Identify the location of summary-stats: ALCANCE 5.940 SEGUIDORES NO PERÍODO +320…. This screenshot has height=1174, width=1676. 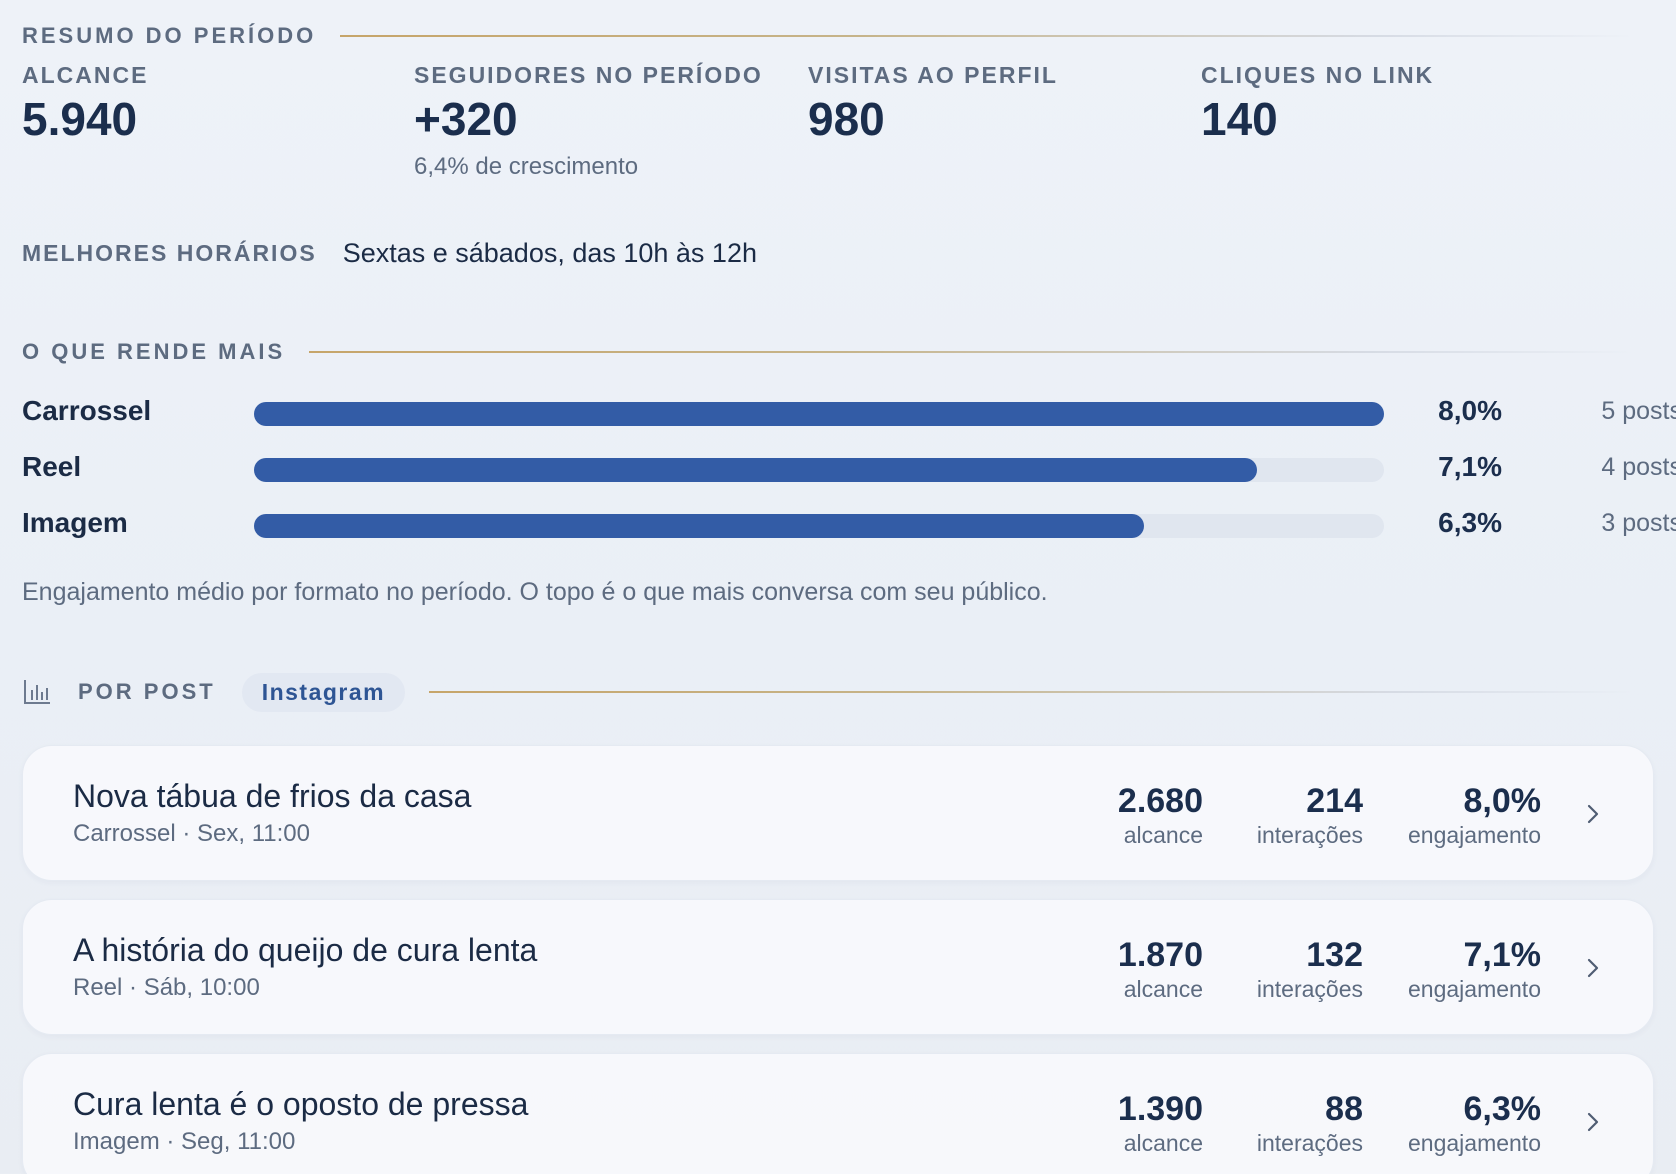
(828, 127).